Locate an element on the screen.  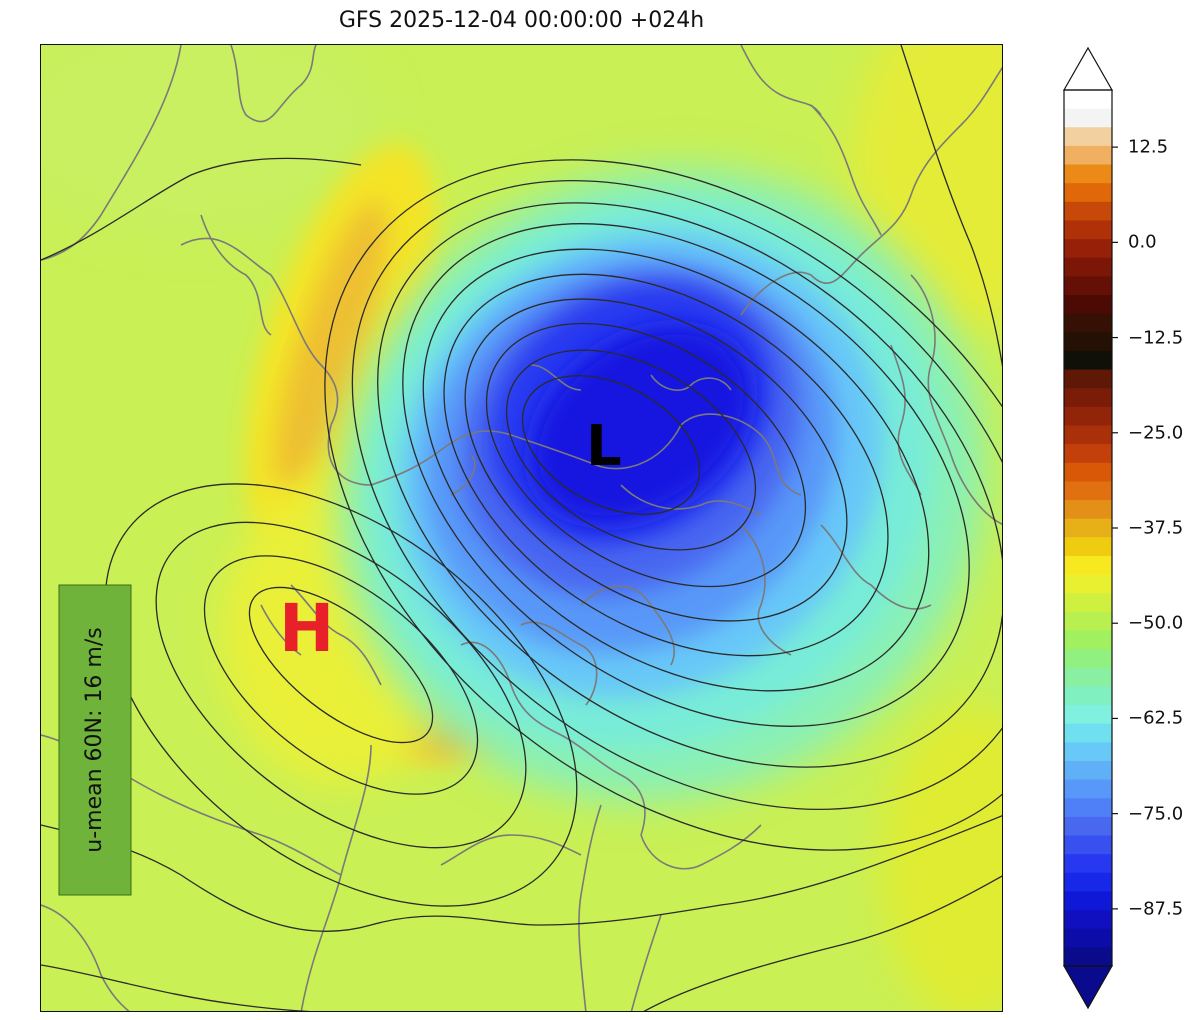
colorbar-tick-label: −87.5 is located at coordinates (1156, 909).